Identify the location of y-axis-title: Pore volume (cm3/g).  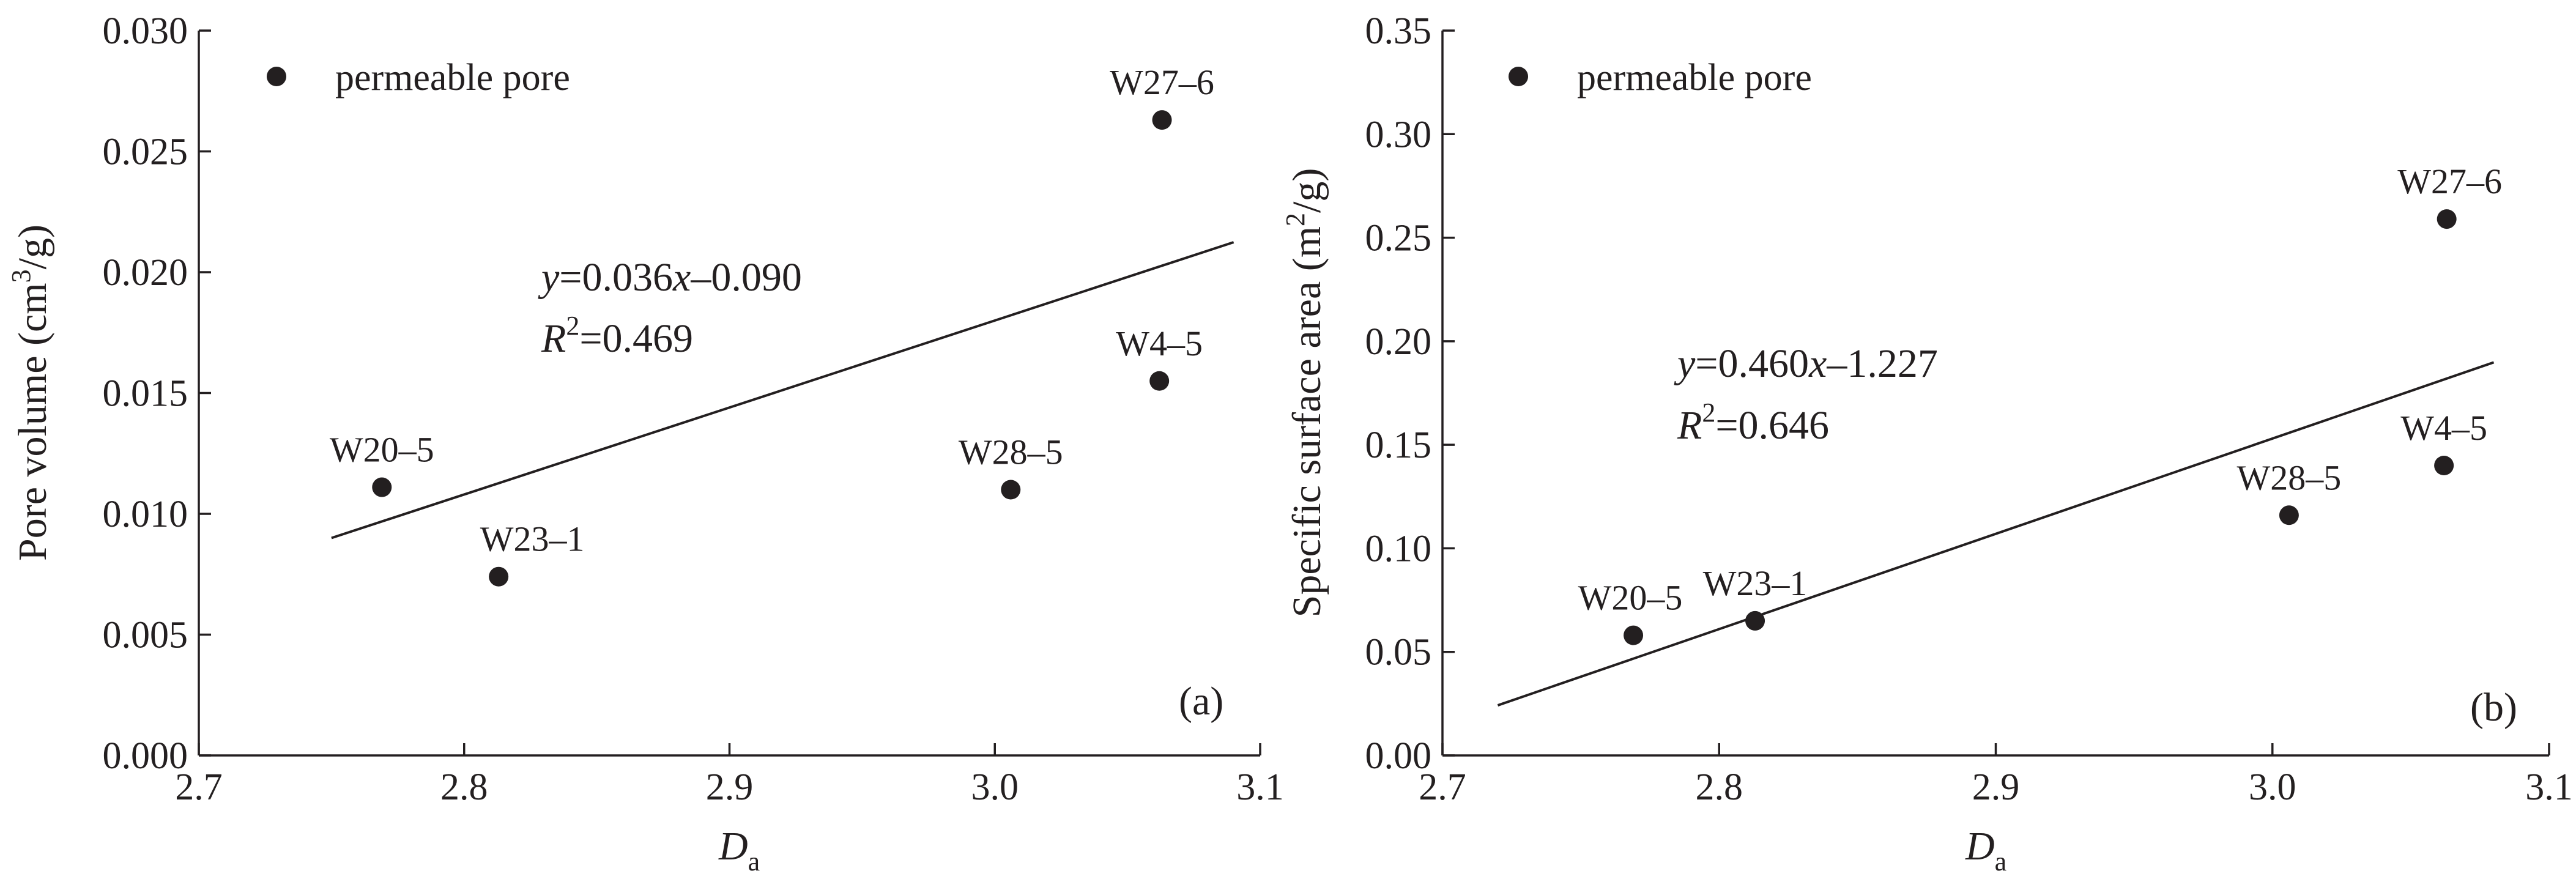
(30, 392).